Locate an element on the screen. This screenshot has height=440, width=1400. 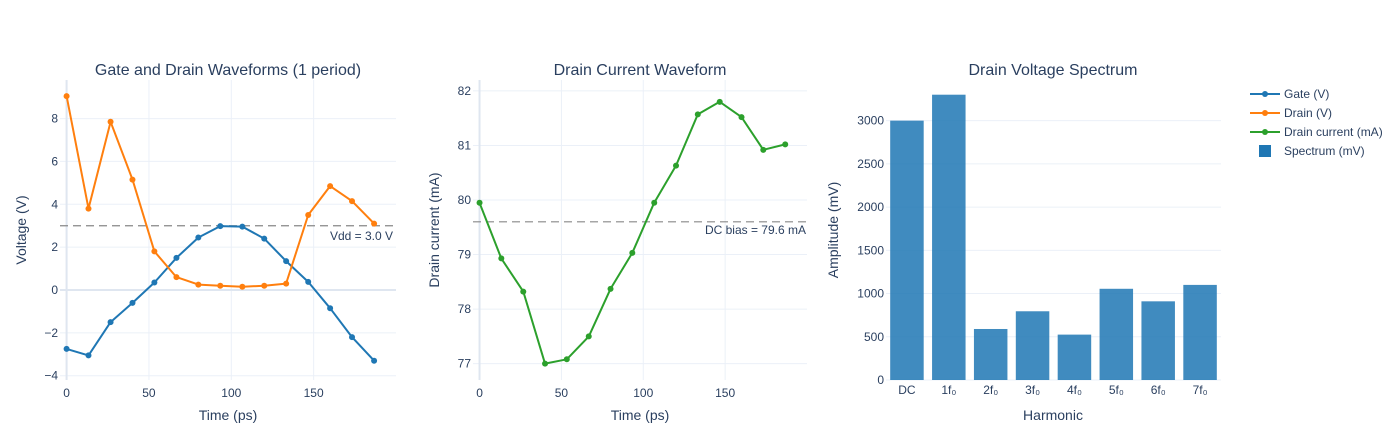
panel-current-xlabel: Time (ps) is located at coordinates (640, 415).